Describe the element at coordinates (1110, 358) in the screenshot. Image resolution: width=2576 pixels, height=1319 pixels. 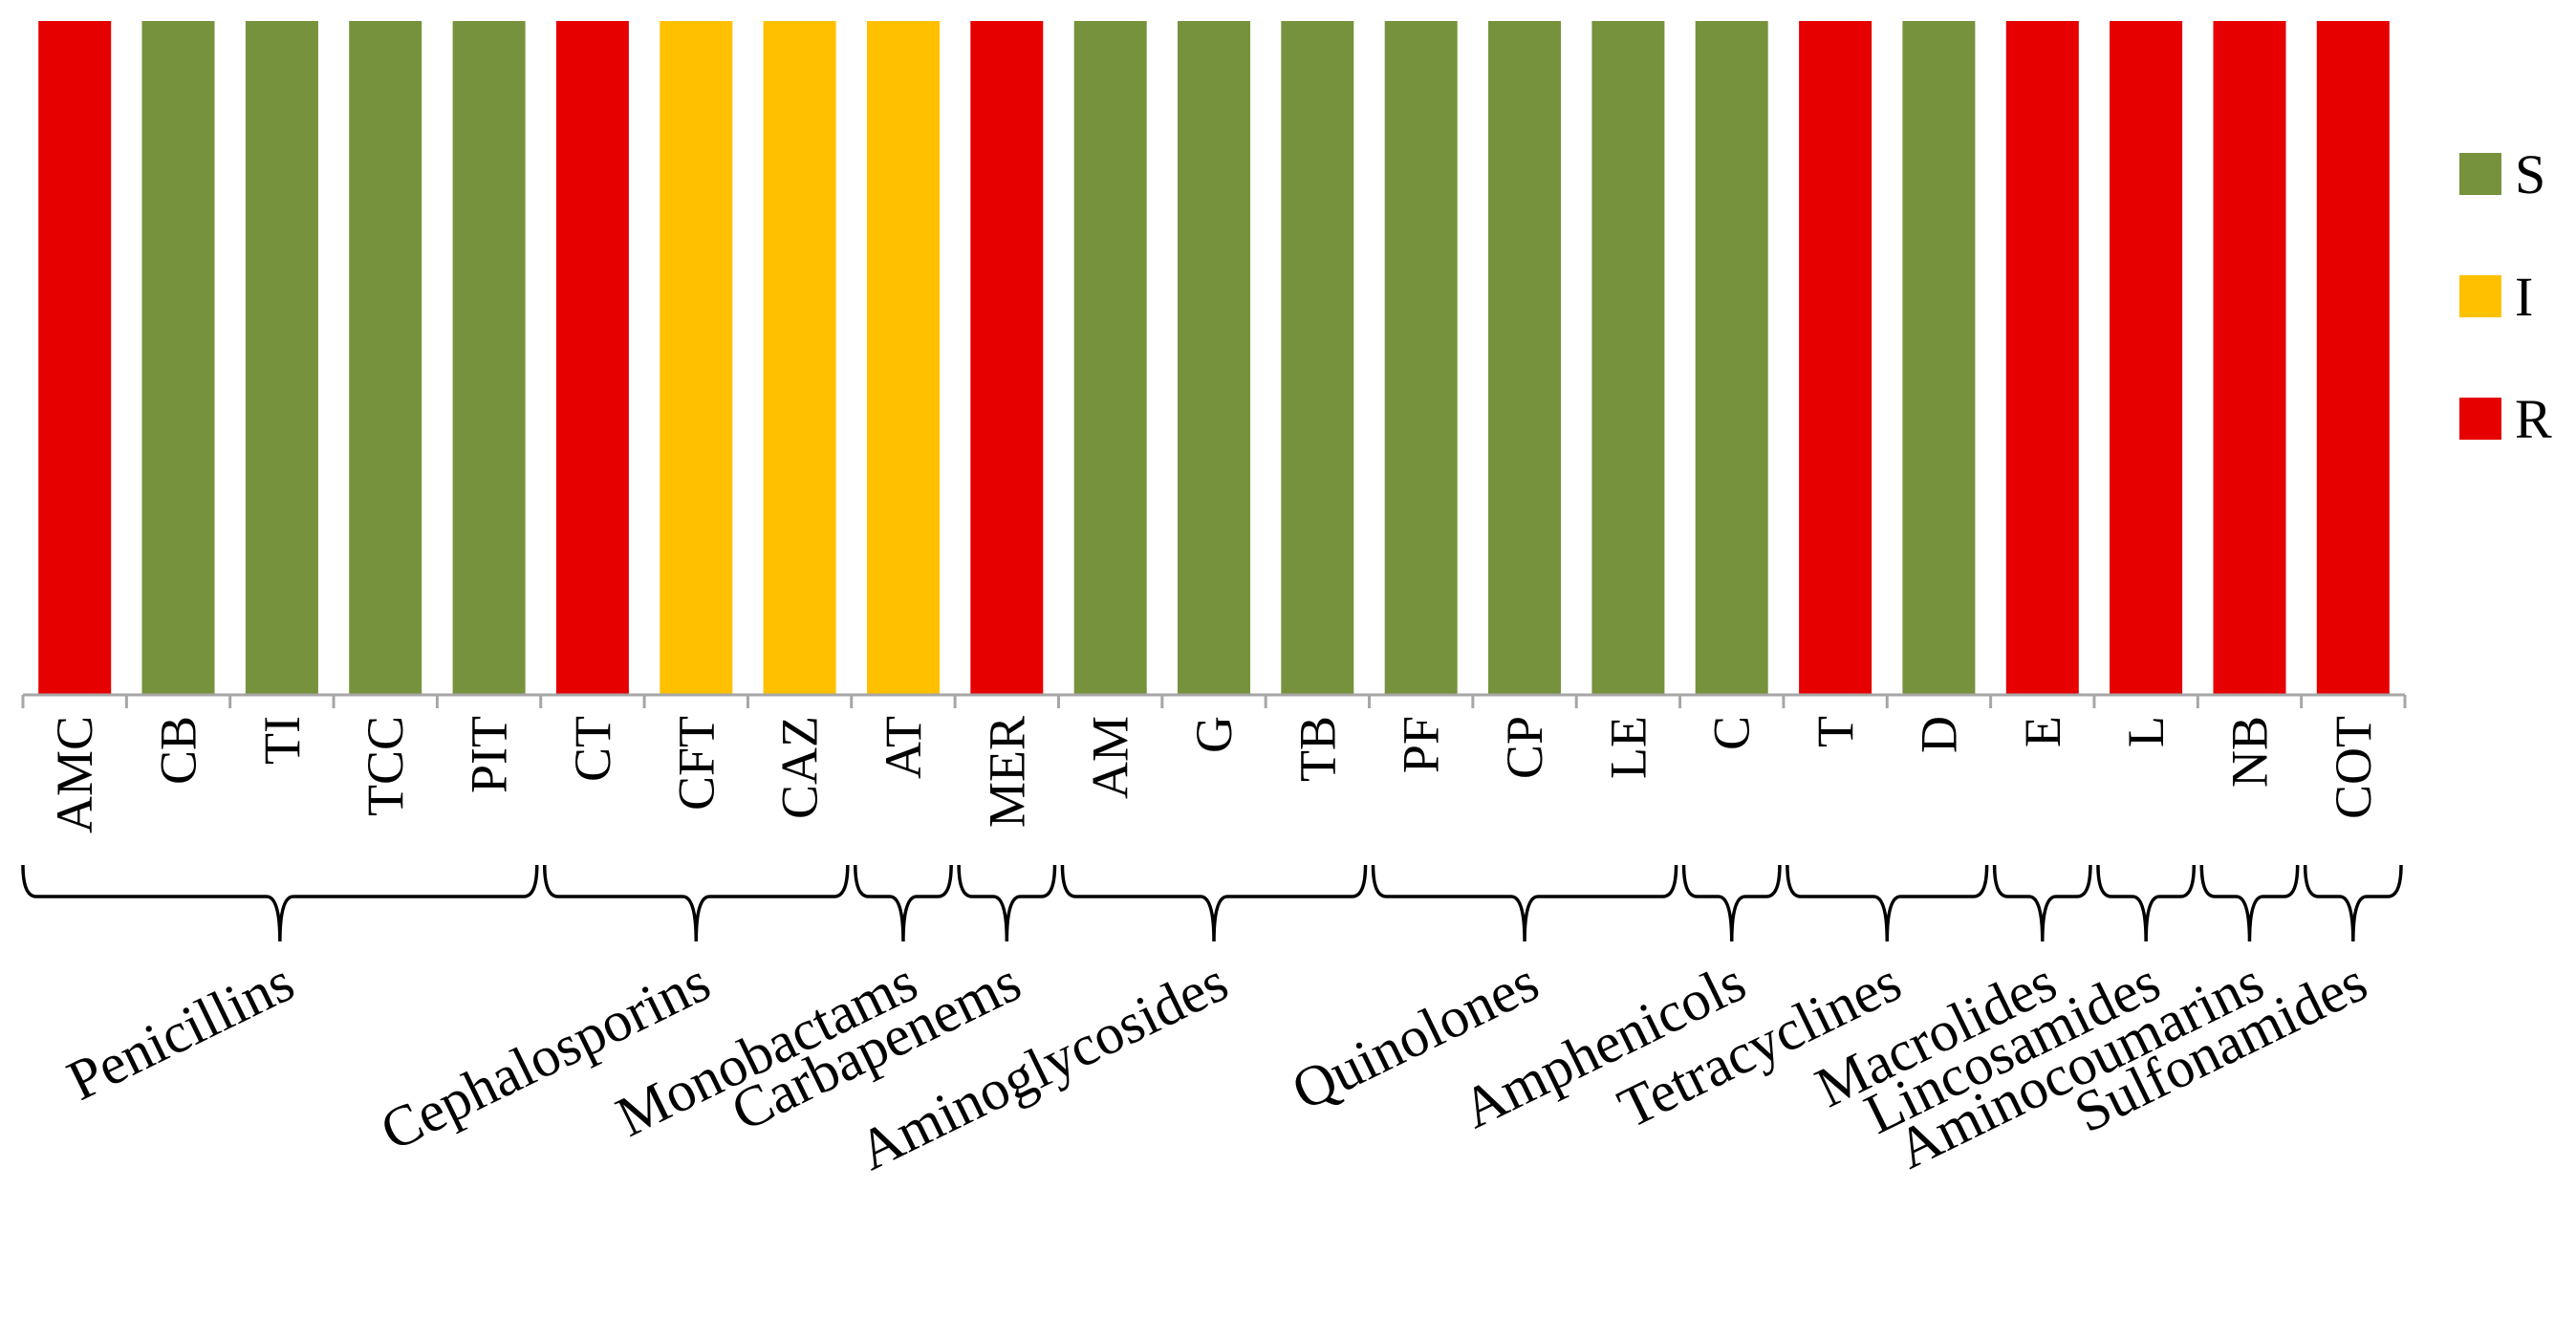
I see `bar-am` at that location.